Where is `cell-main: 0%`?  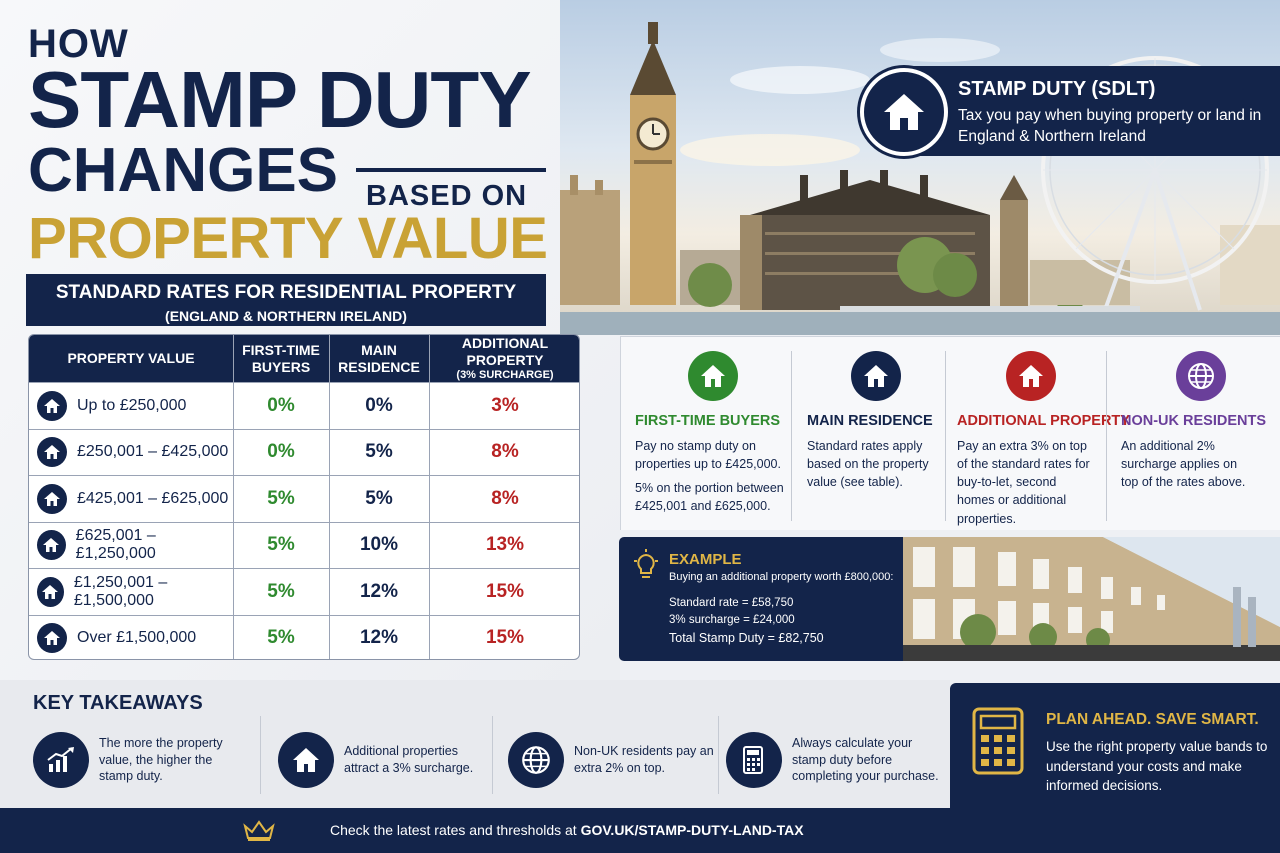 cell-main: 0% is located at coordinates (379, 405).